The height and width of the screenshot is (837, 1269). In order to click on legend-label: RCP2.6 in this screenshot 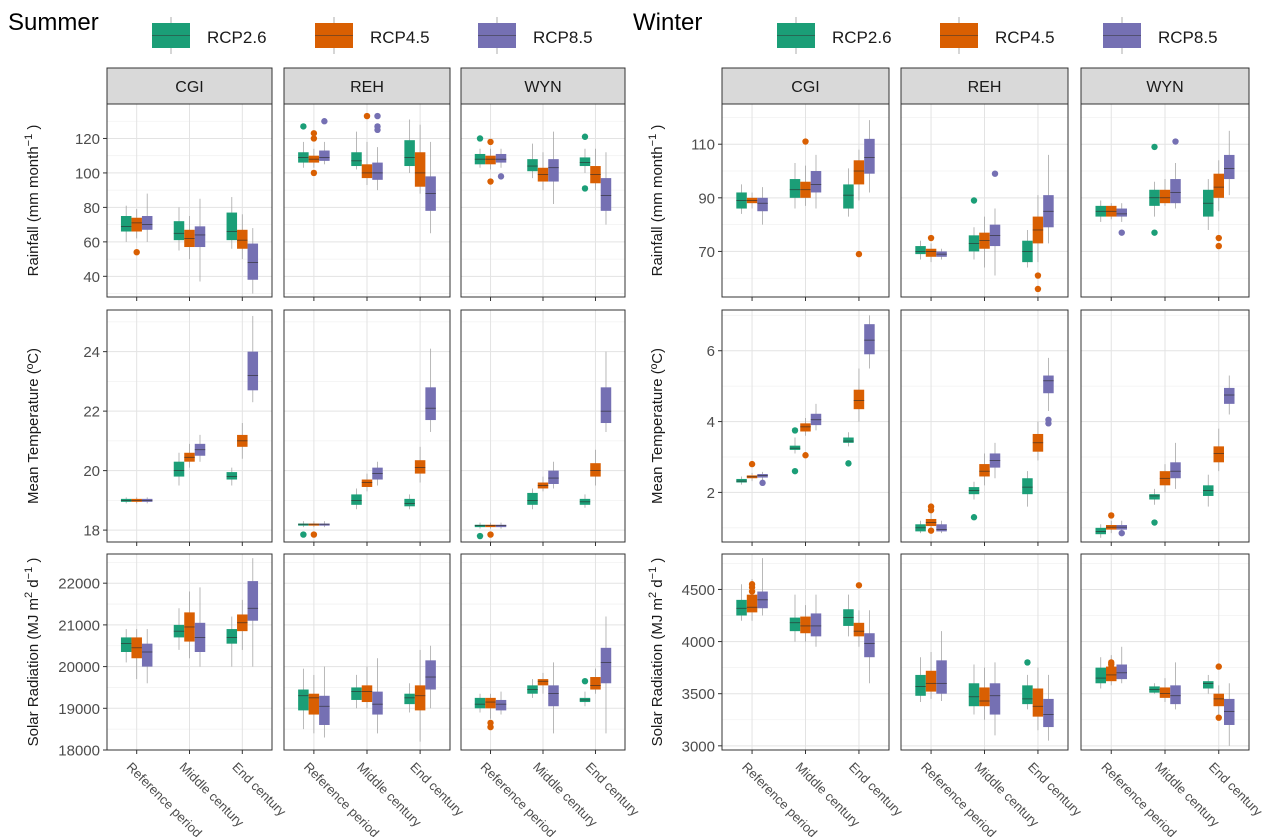, I will do `click(237, 37)`.